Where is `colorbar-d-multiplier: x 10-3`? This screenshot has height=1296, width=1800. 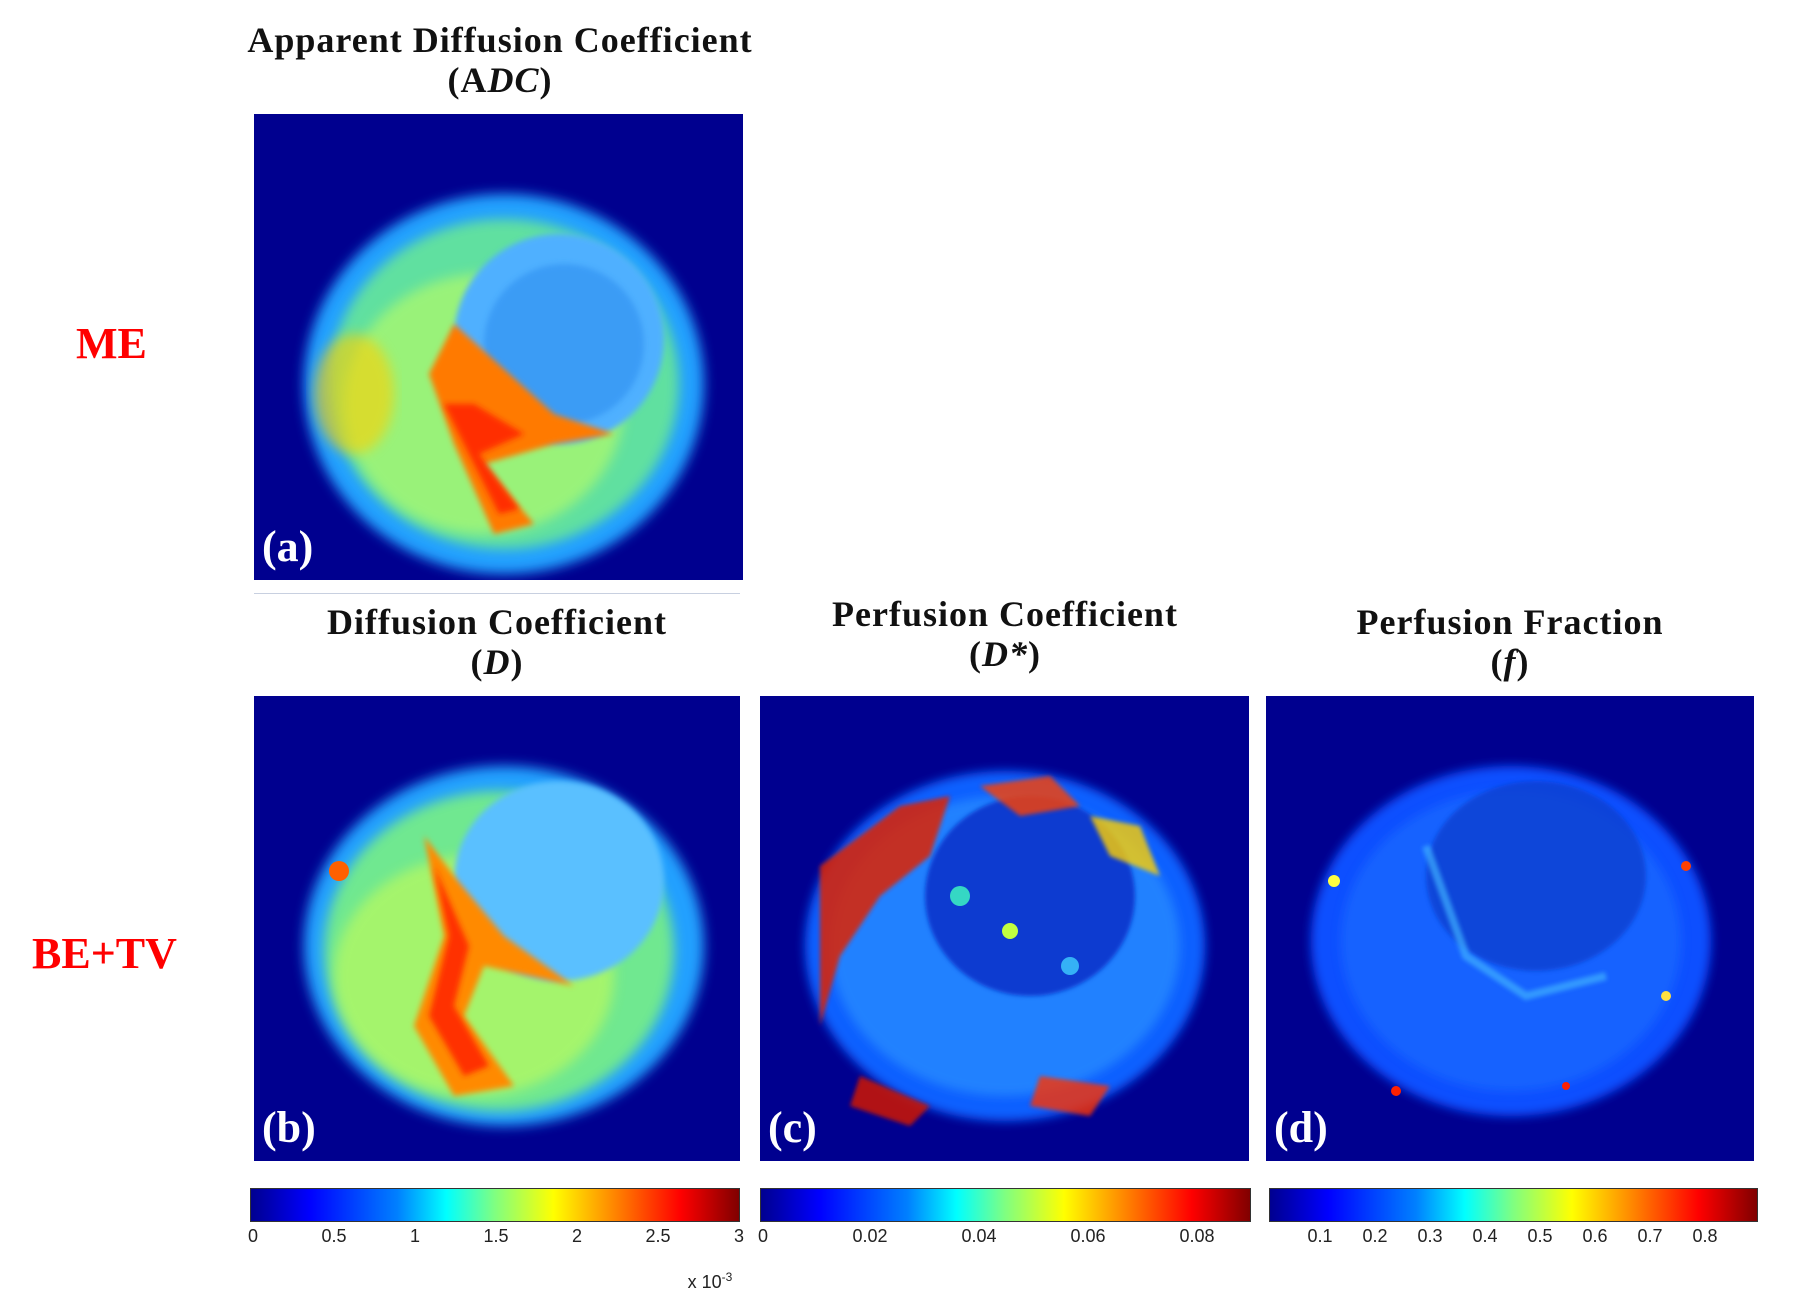 colorbar-d-multiplier: x 10-3 is located at coordinates (710, 1281).